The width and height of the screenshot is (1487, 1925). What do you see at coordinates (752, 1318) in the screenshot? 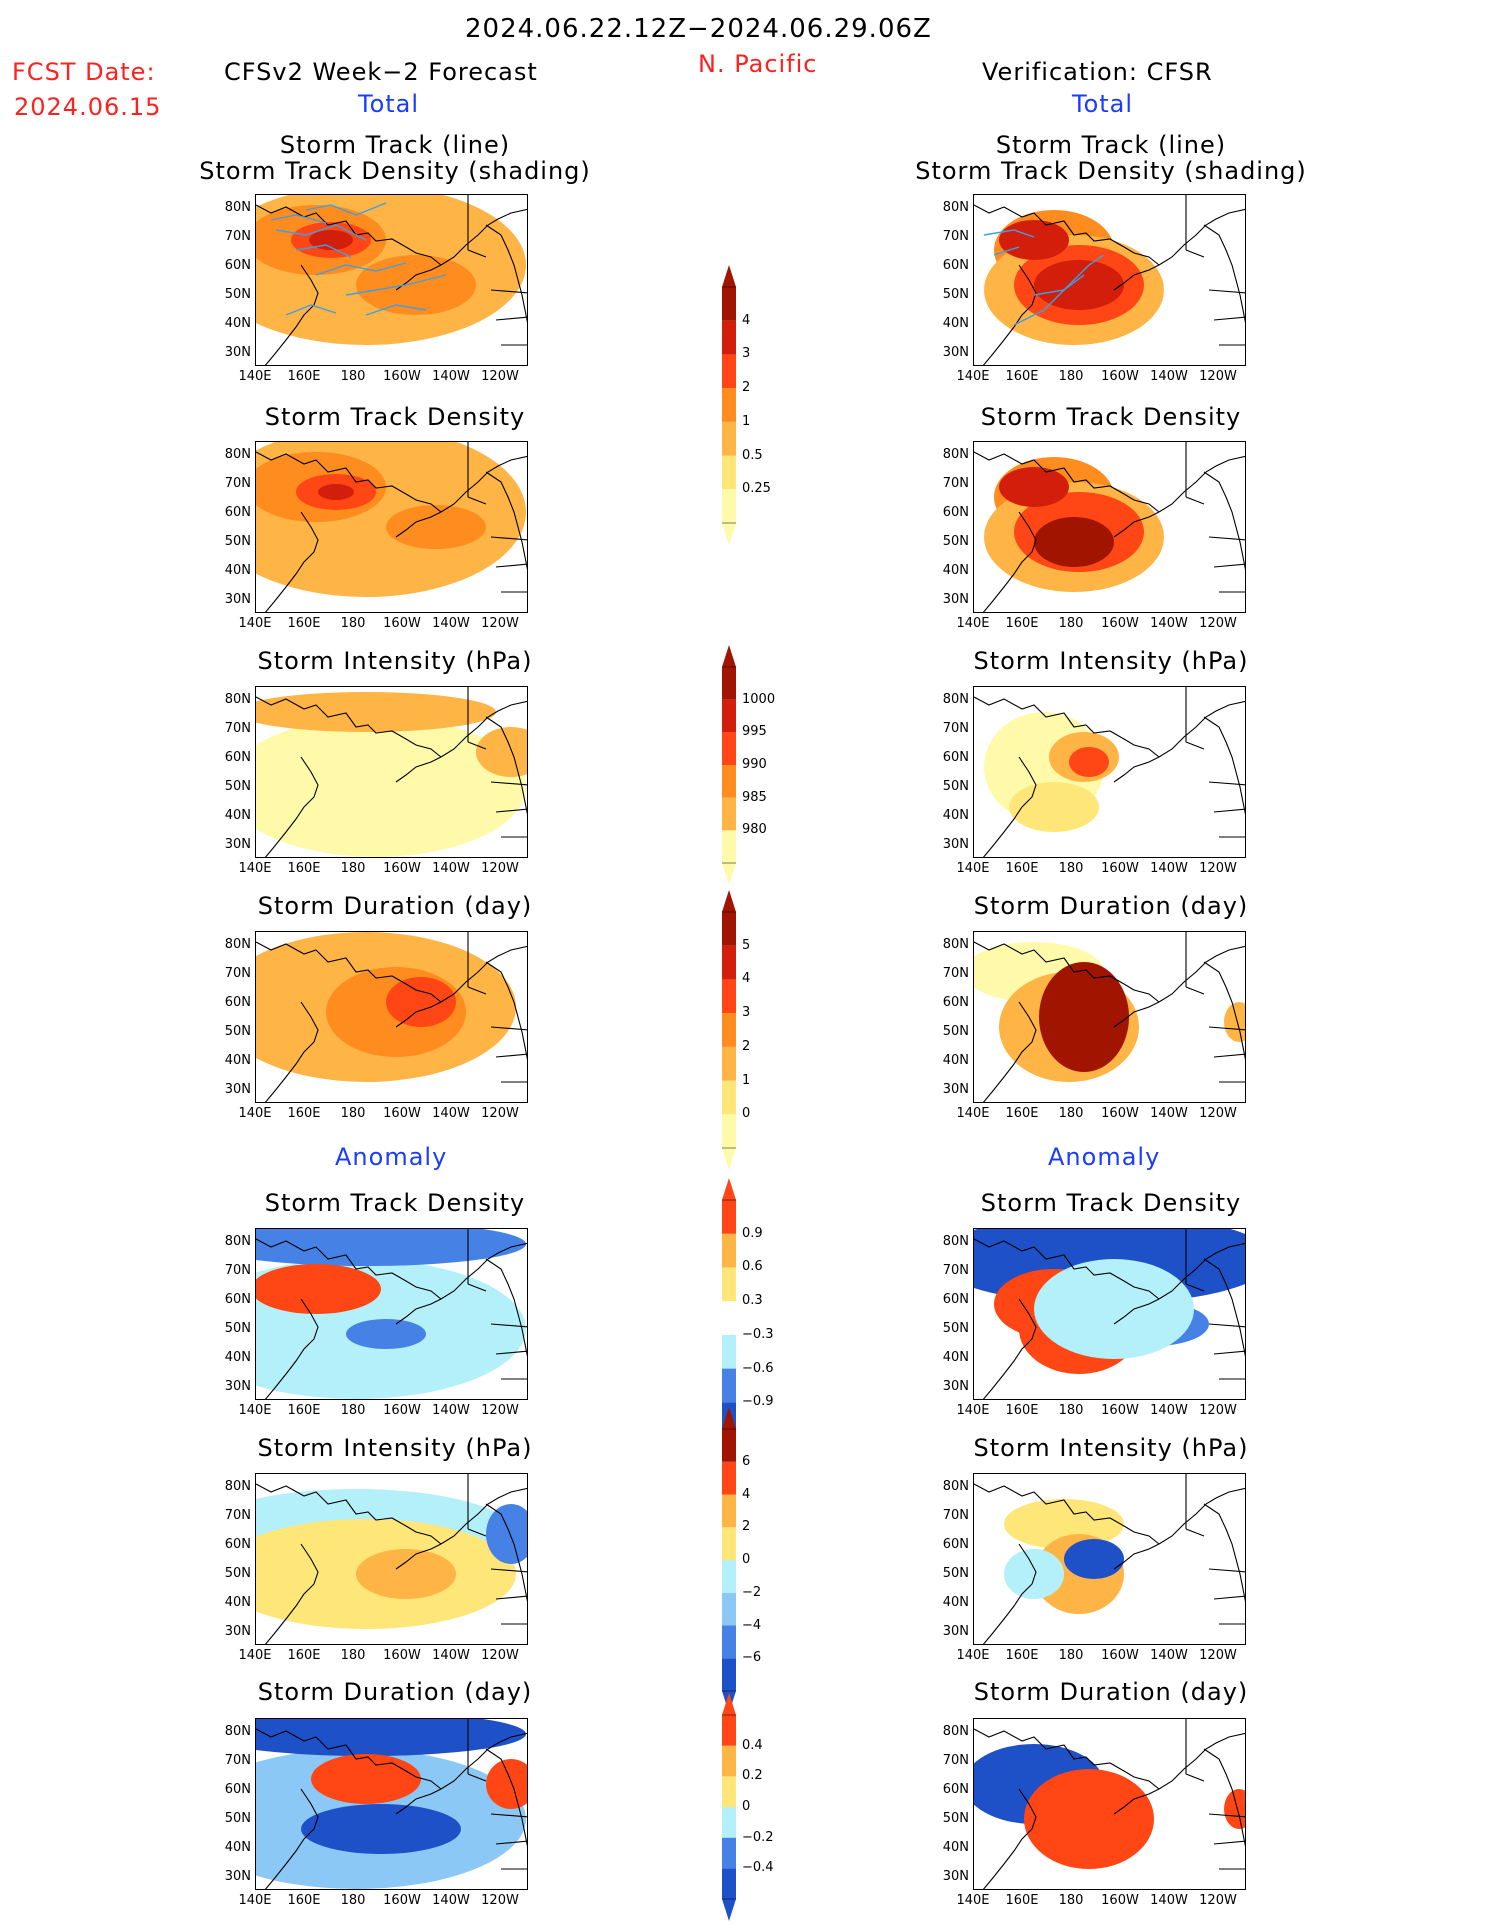
I see `colorbar-density-anomaly: 0.9 0.6 0.3 −0.3 −0.6 −0.9` at bounding box center [752, 1318].